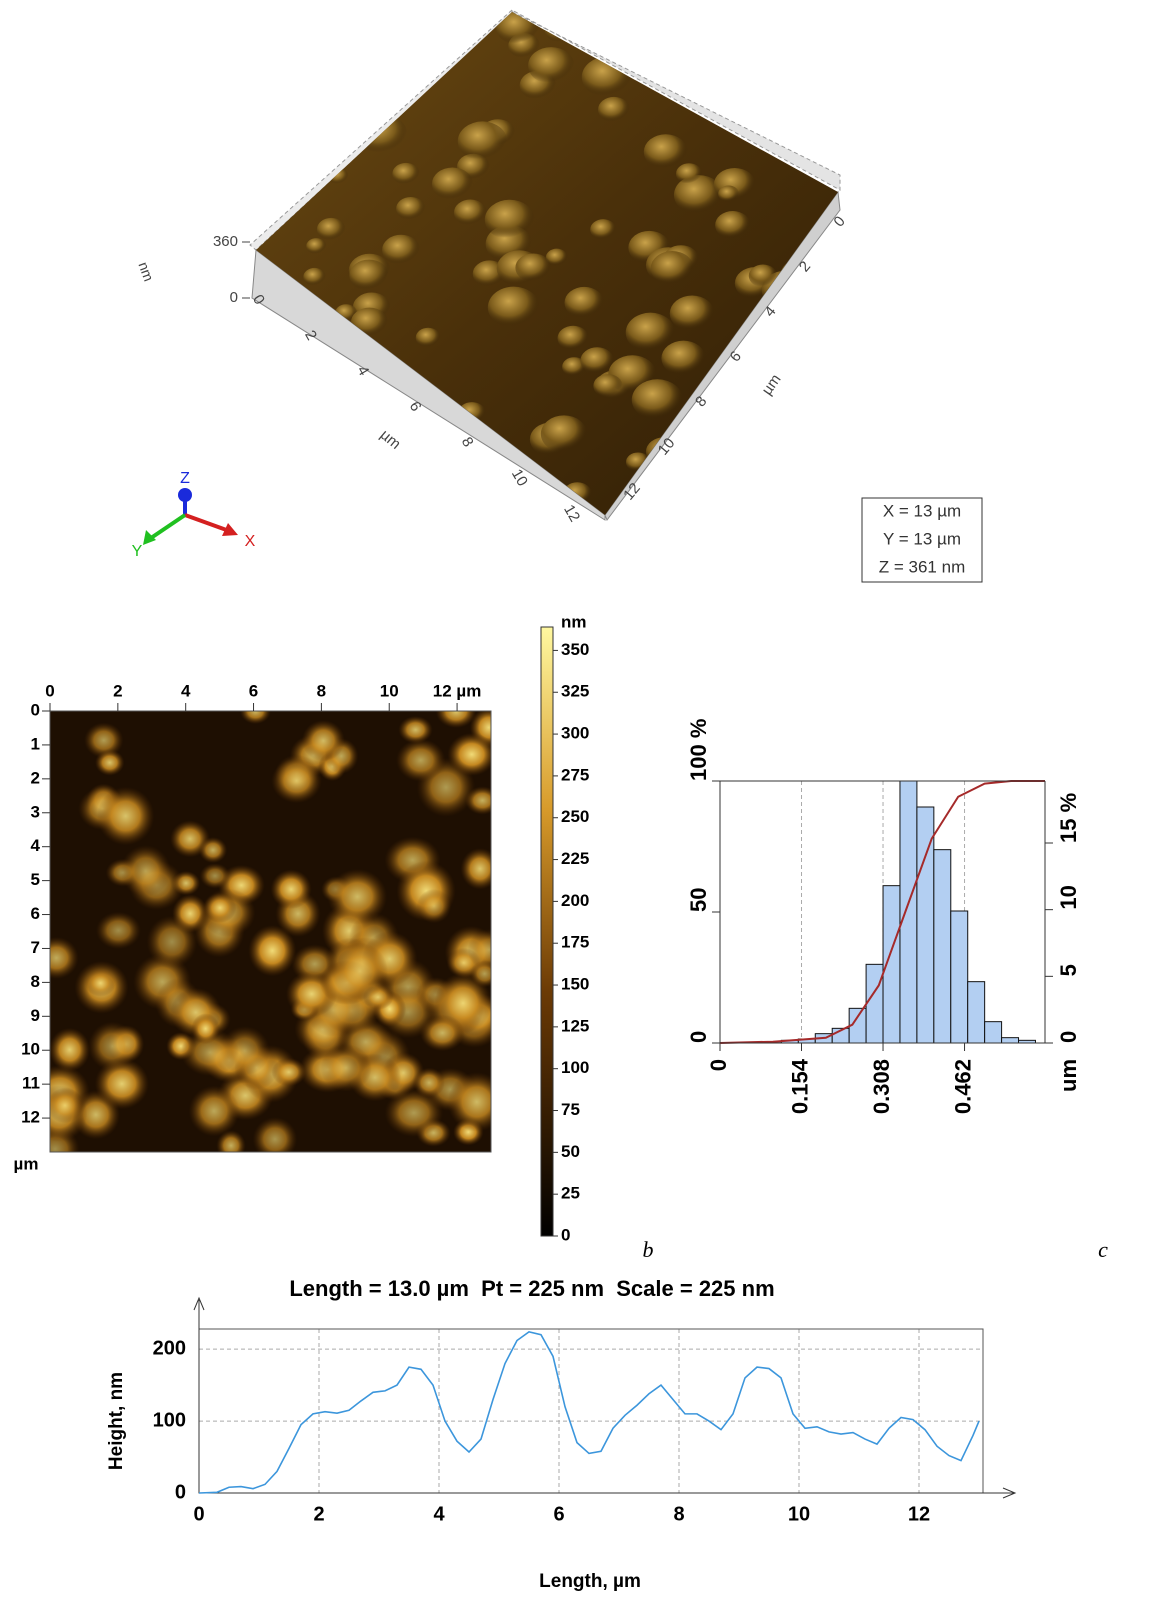 This screenshot has width=1149, height=1617. Describe the element at coordinates (575, 691) in the screenshot. I see `colorbar-tick-label: 325` at that location.